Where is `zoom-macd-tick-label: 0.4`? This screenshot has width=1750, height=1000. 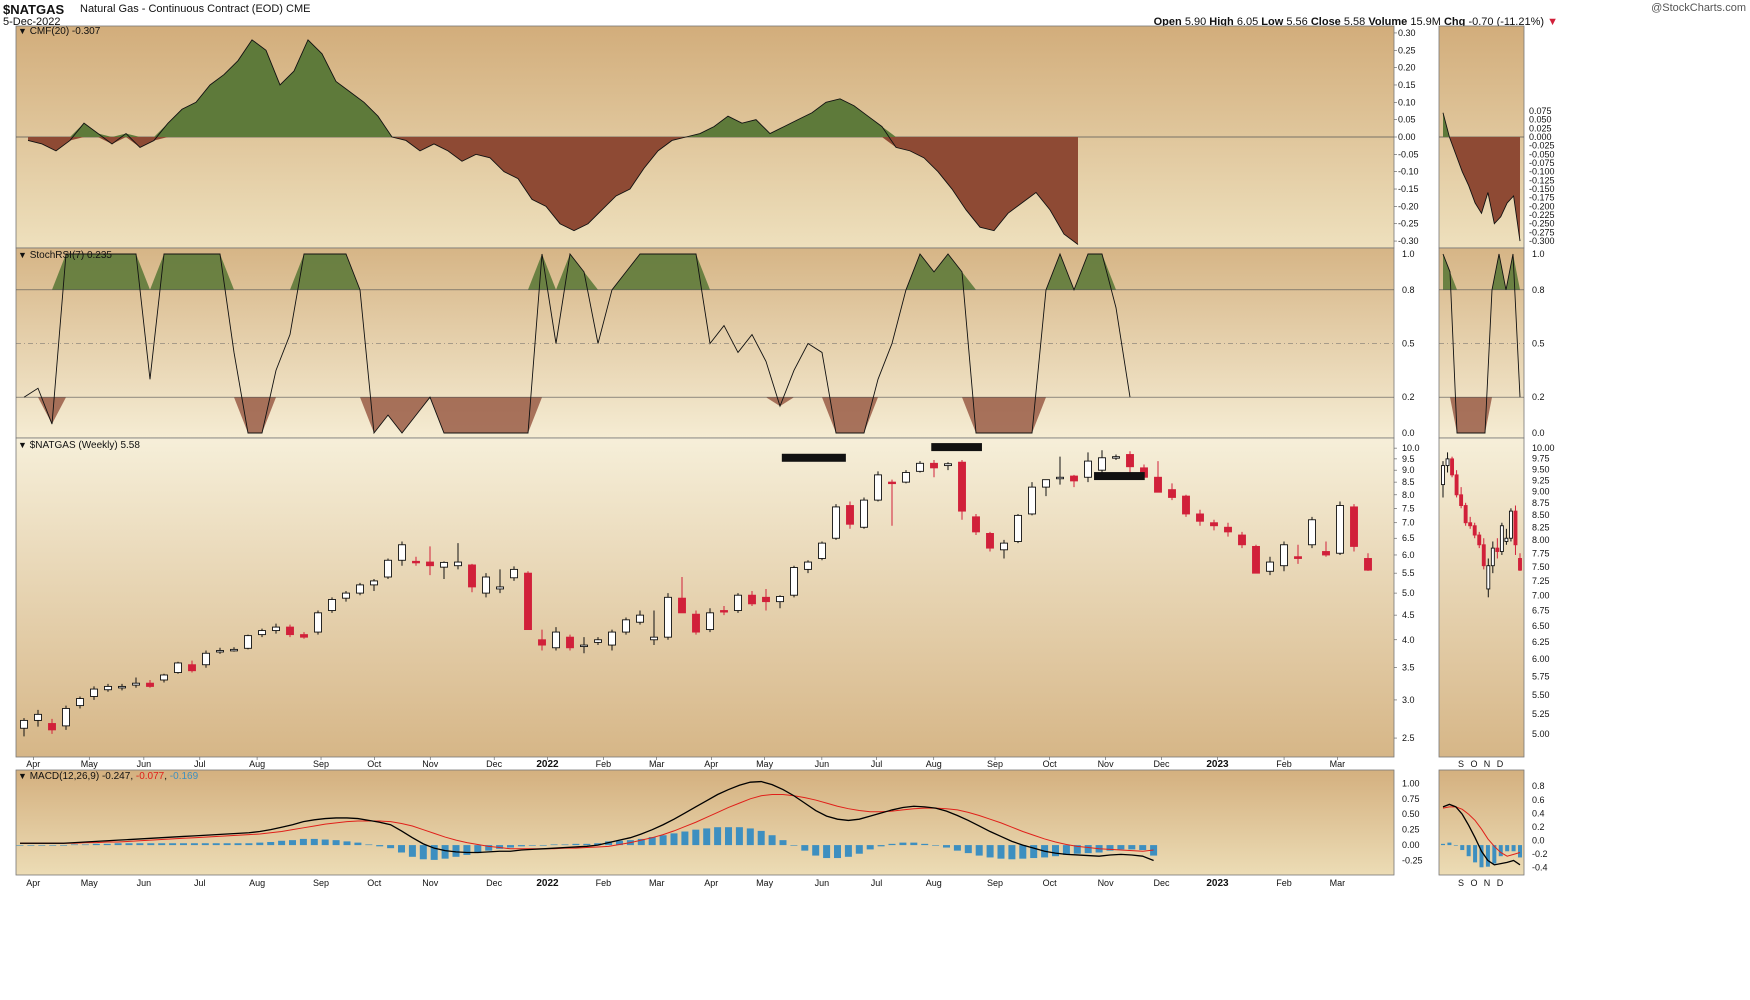 zoom-macd-tick-label: 0.4 is located at coordinates (1538, 813).